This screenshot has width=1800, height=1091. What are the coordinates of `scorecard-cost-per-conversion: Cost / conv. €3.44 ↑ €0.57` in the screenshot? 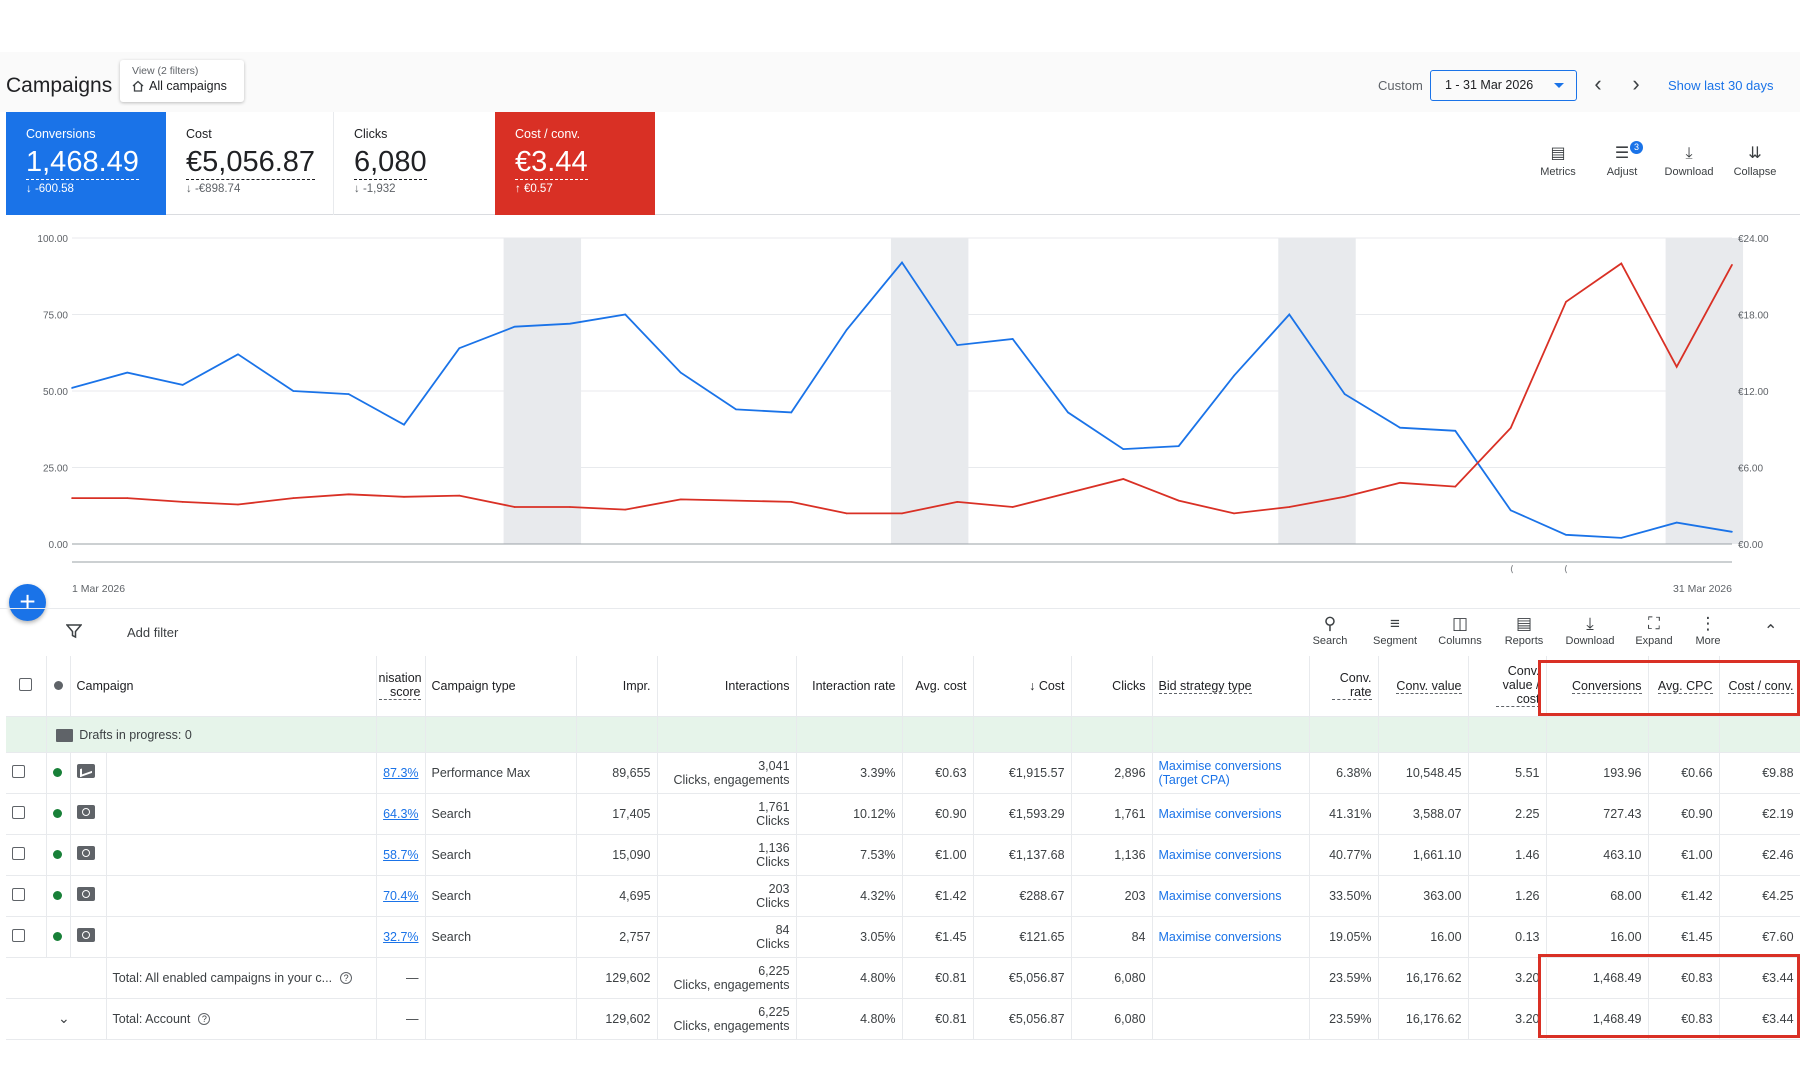 It's located at (575, 163).